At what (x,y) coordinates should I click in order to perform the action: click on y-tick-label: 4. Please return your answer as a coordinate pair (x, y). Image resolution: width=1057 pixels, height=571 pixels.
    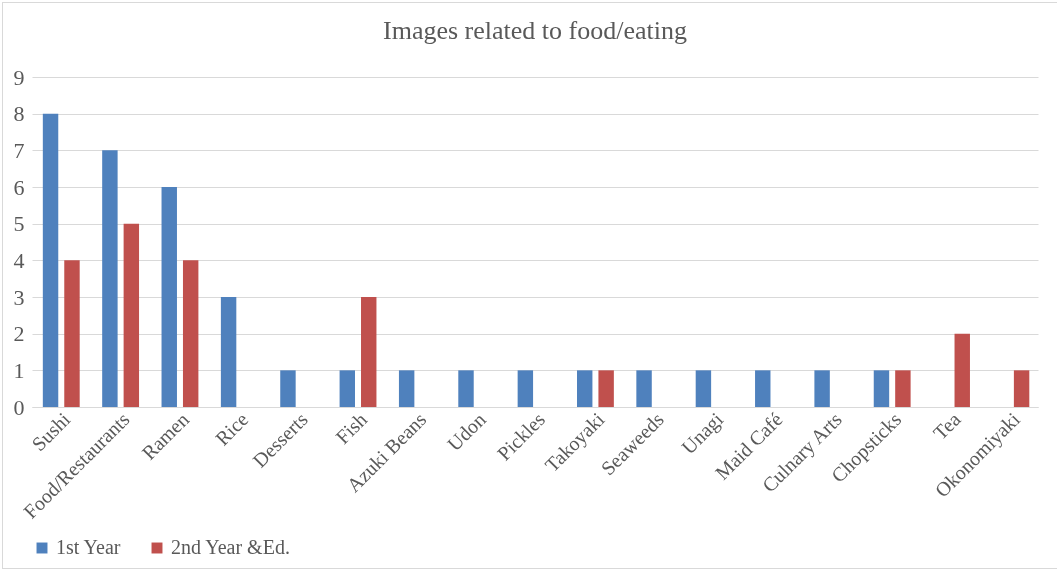
    Looking at the image, I should click on (19, 260).